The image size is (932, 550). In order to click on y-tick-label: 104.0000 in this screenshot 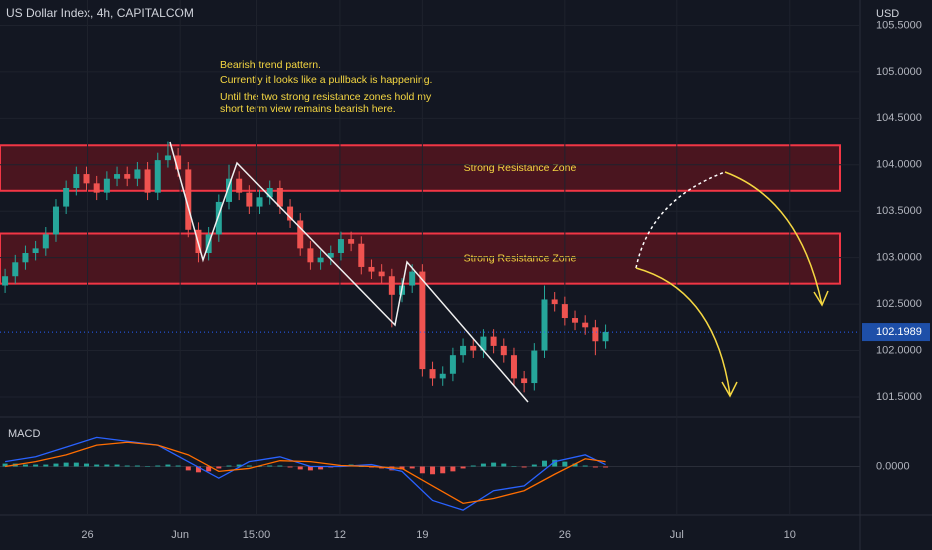, I will do `click(899, 165)`.